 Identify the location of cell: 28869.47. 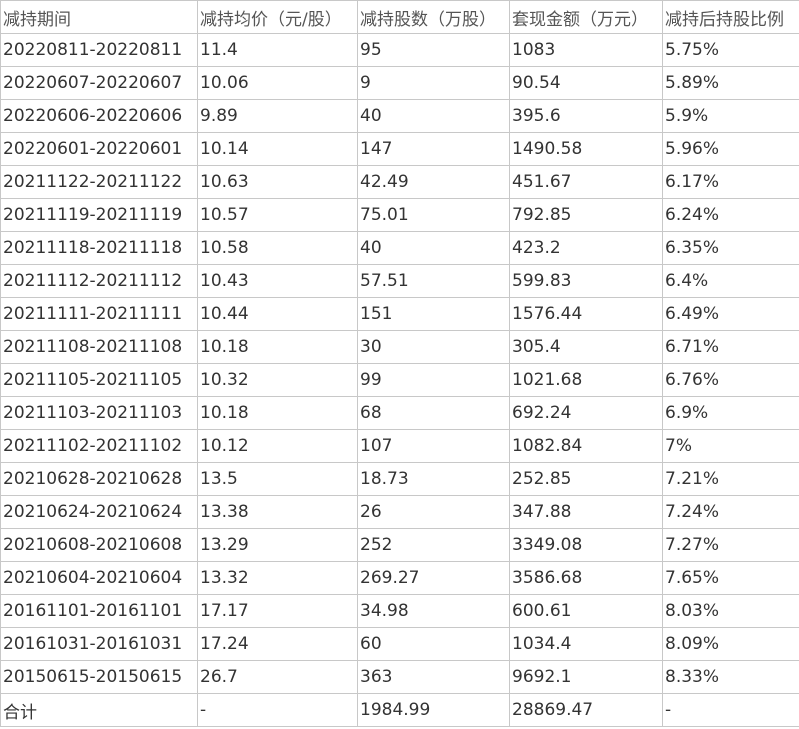
(586, 710).